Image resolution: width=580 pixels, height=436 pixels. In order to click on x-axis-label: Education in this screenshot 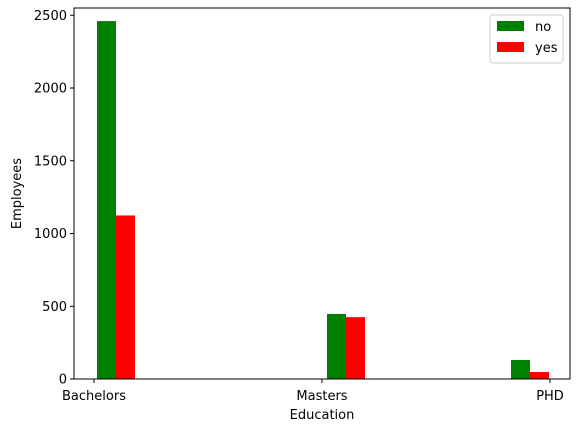, I will do `click(322, 415)`.